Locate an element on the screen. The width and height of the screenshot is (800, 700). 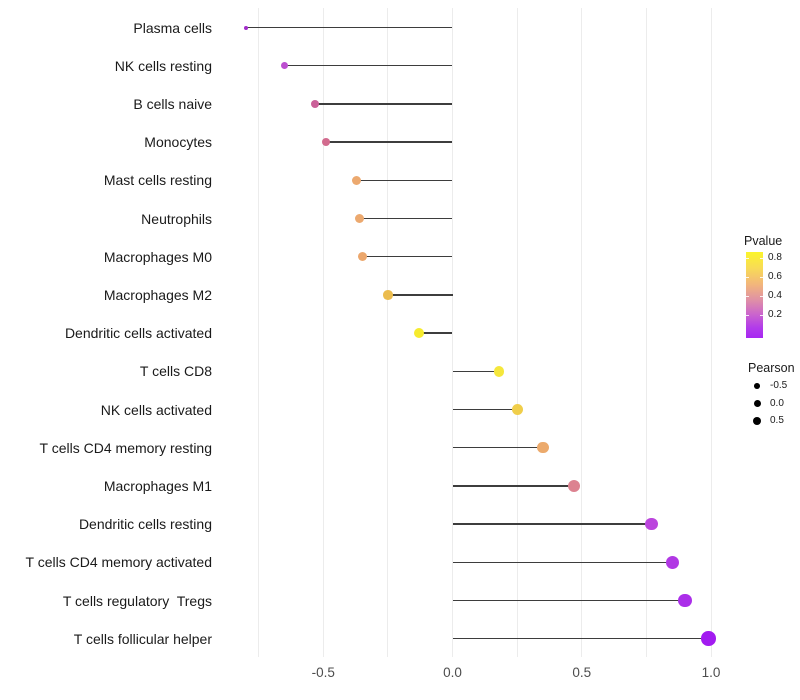
category-label: Neutrophils is located at coordinates (176, 218).